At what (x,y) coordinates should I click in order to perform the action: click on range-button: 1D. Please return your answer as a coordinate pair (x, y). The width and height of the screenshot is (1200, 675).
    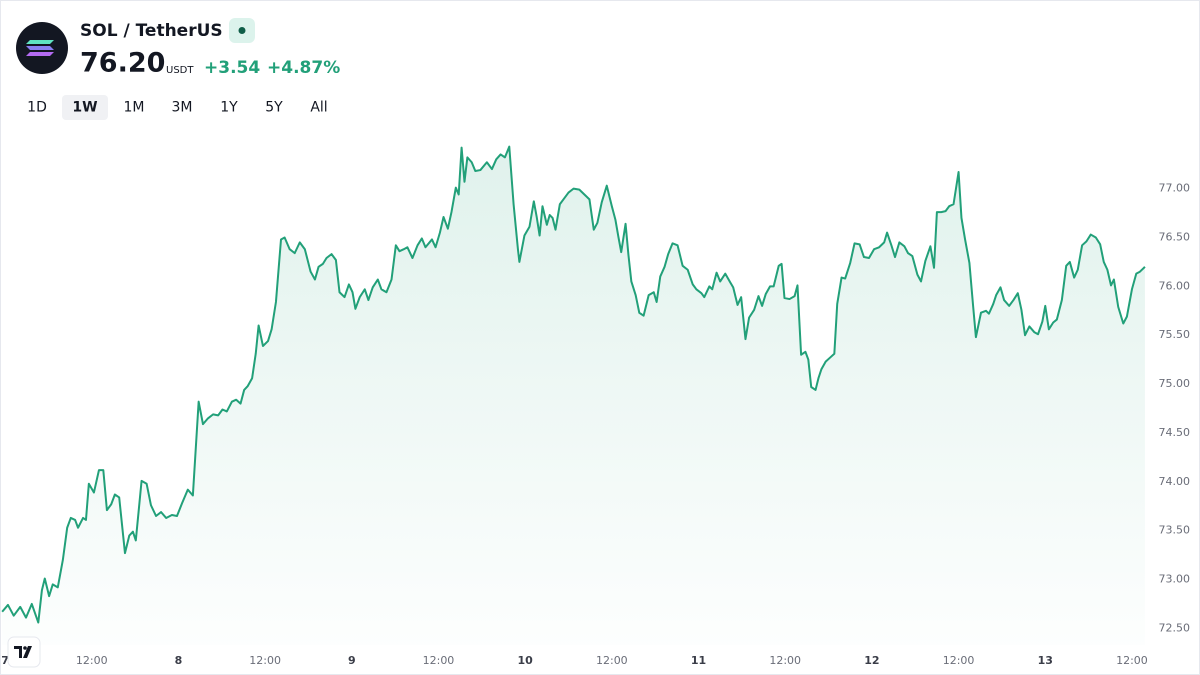
    Looking at the image, I should click on (37, 108).